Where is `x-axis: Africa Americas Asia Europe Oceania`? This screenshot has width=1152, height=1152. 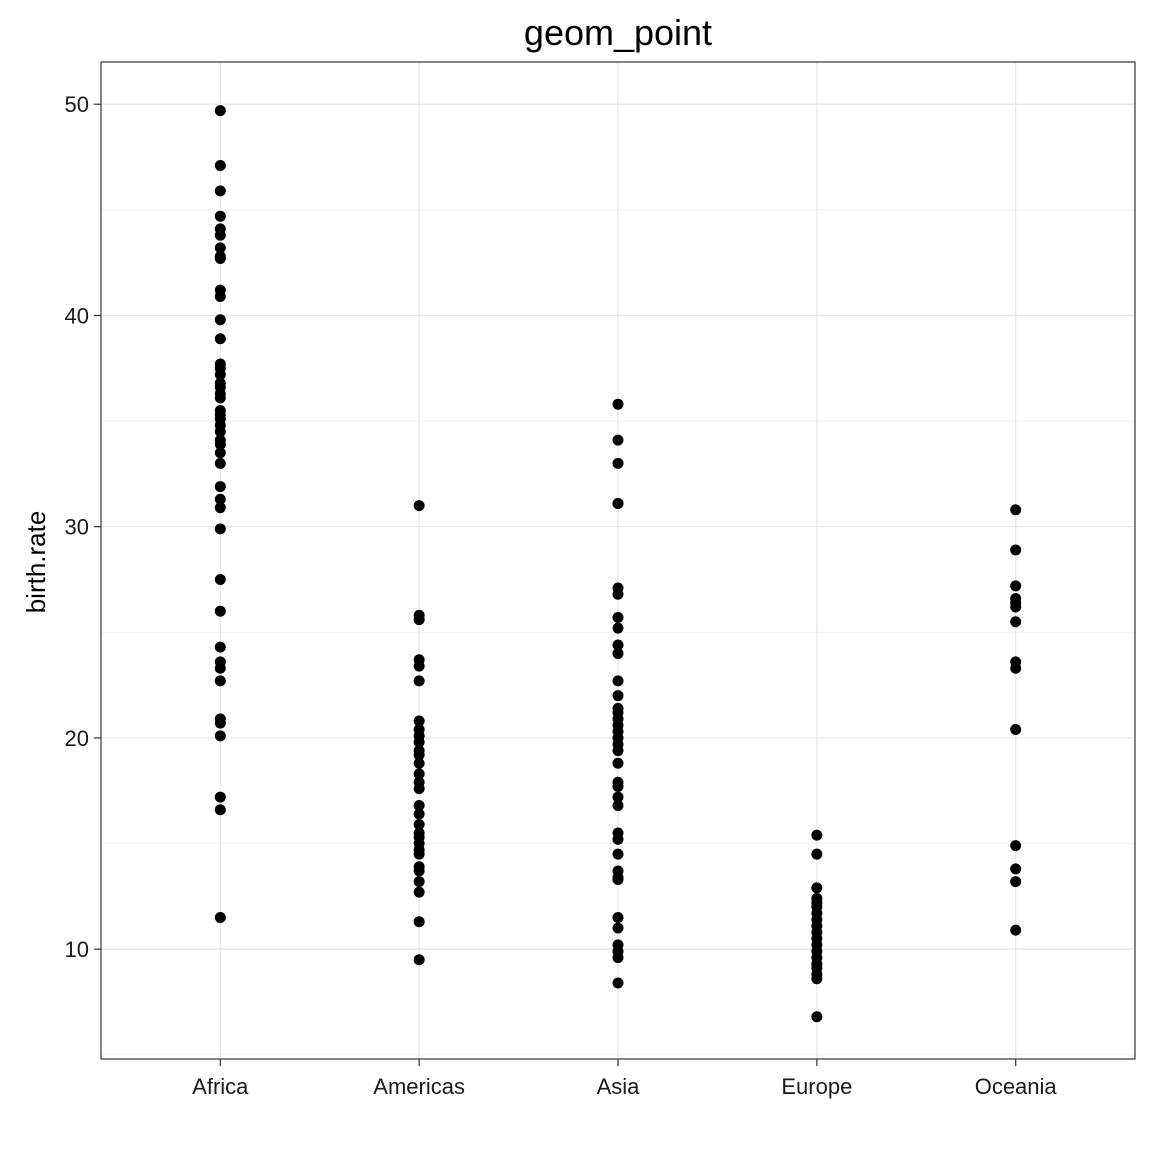
x-axis: Africa Americas Asia Europe Oceania is located at coordinates (624, 1079).